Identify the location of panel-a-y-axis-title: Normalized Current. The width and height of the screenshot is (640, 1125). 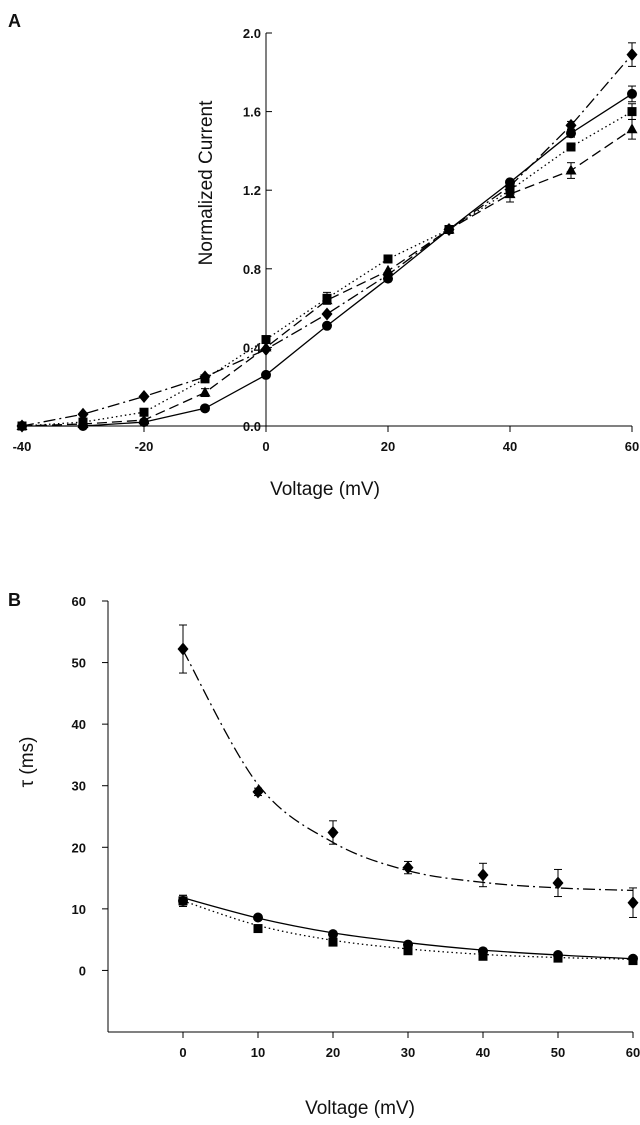
(206, 182).